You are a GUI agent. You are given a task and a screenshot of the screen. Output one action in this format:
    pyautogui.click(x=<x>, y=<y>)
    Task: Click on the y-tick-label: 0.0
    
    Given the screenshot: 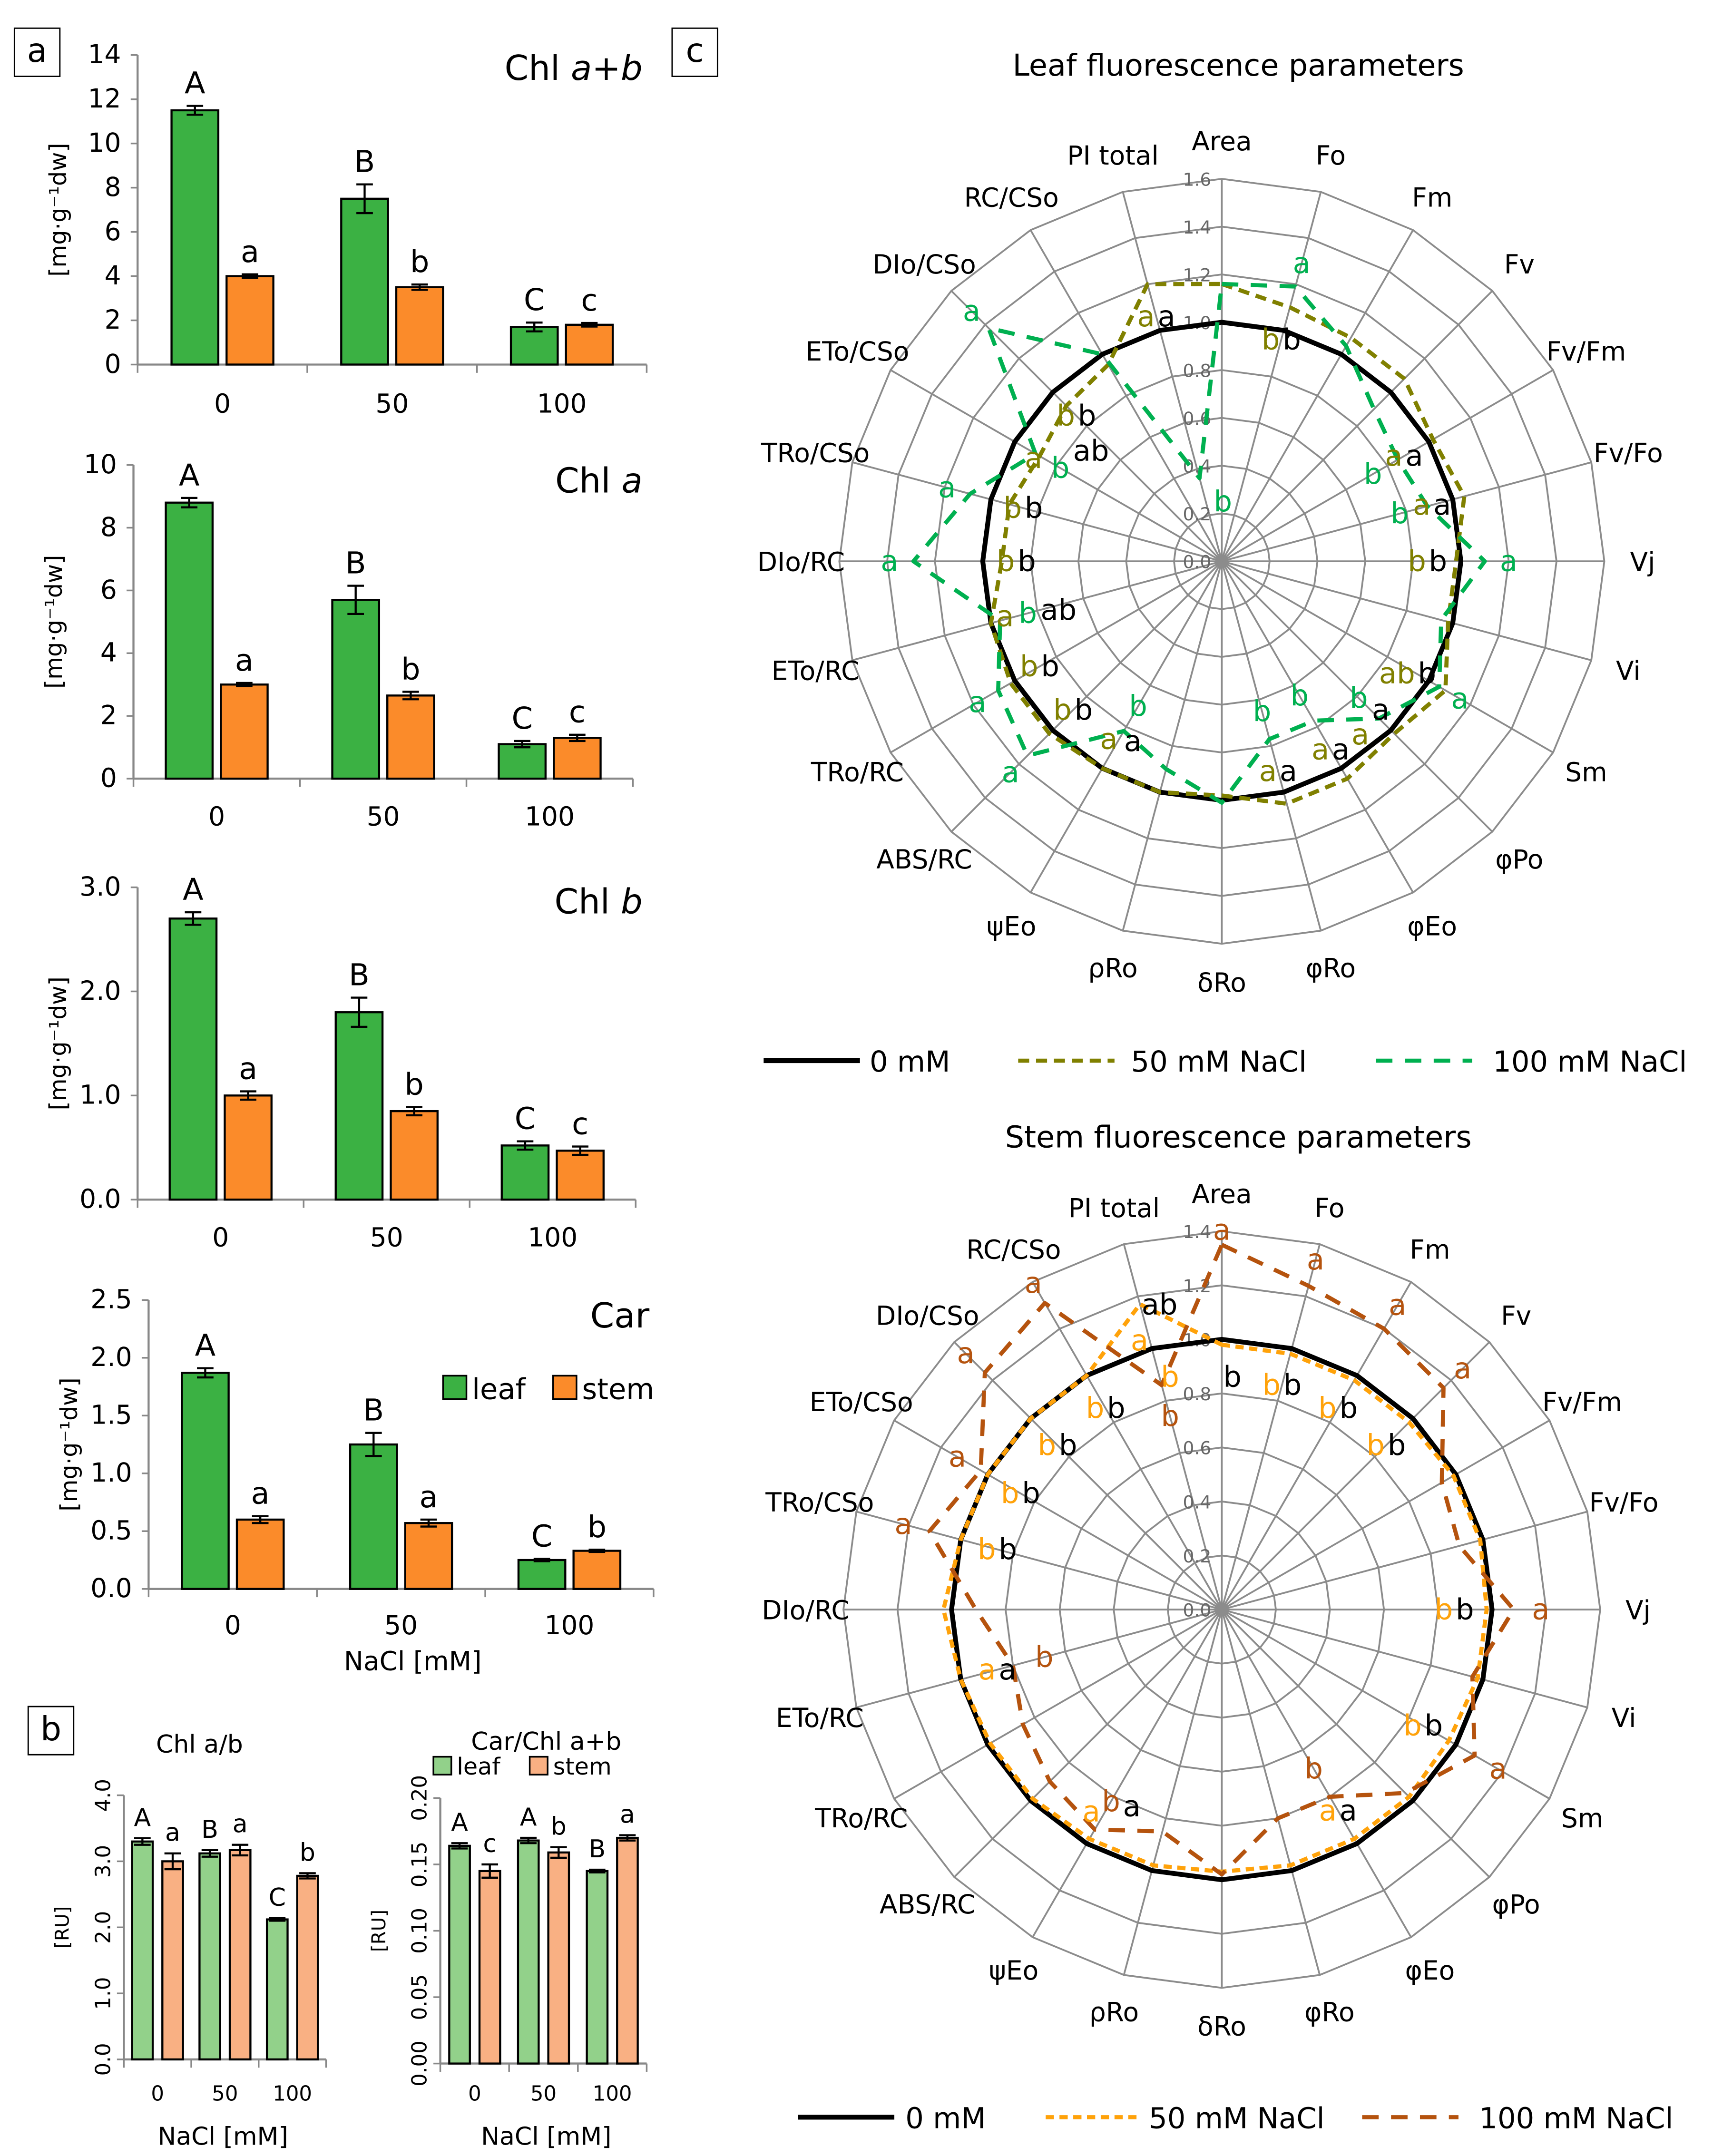 What is the action you would take?
    pyautogui.click(x=103, y=2059)
    